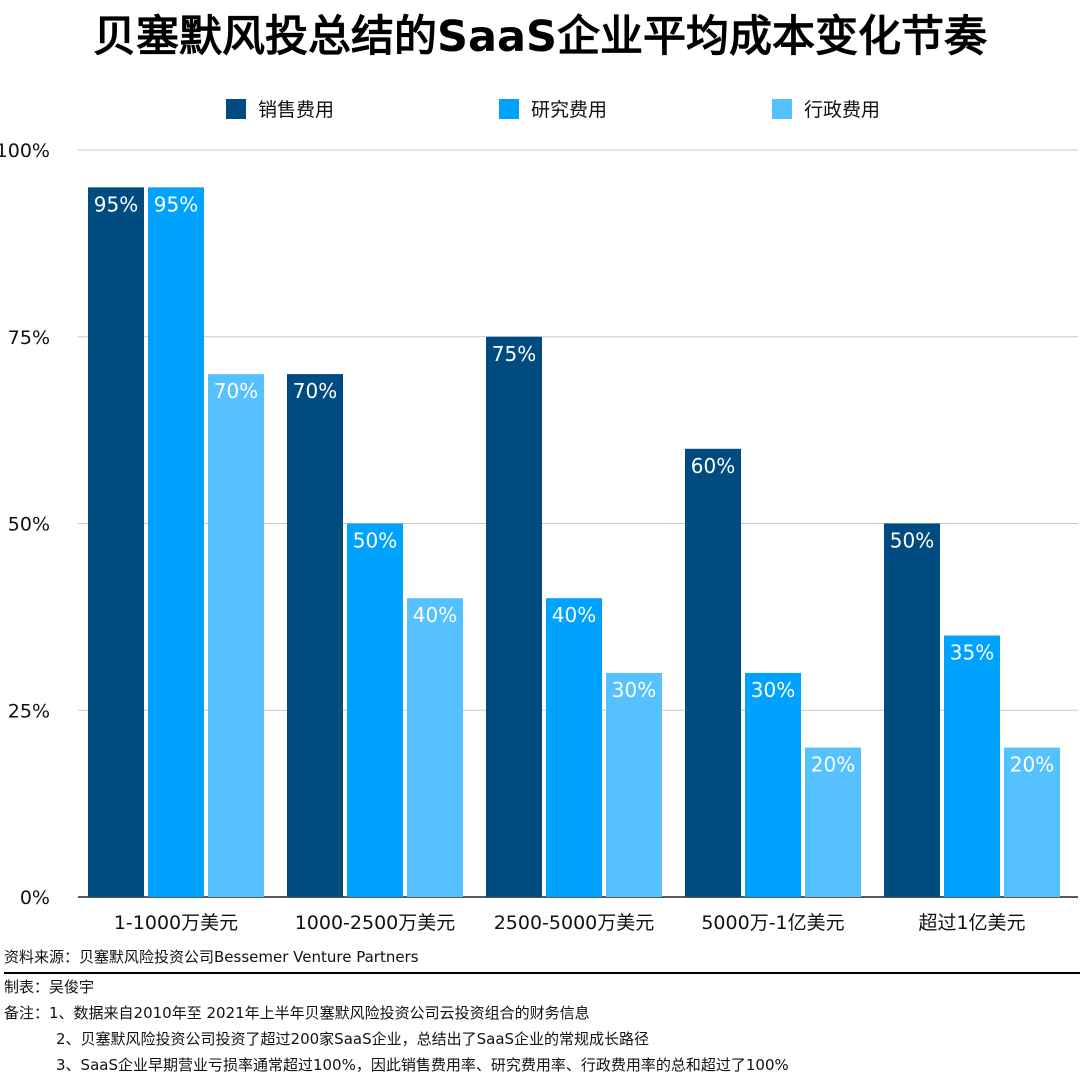 The image size is (1080, 1078). I want to click on bar-value-label: 75%, so click(514, 354).